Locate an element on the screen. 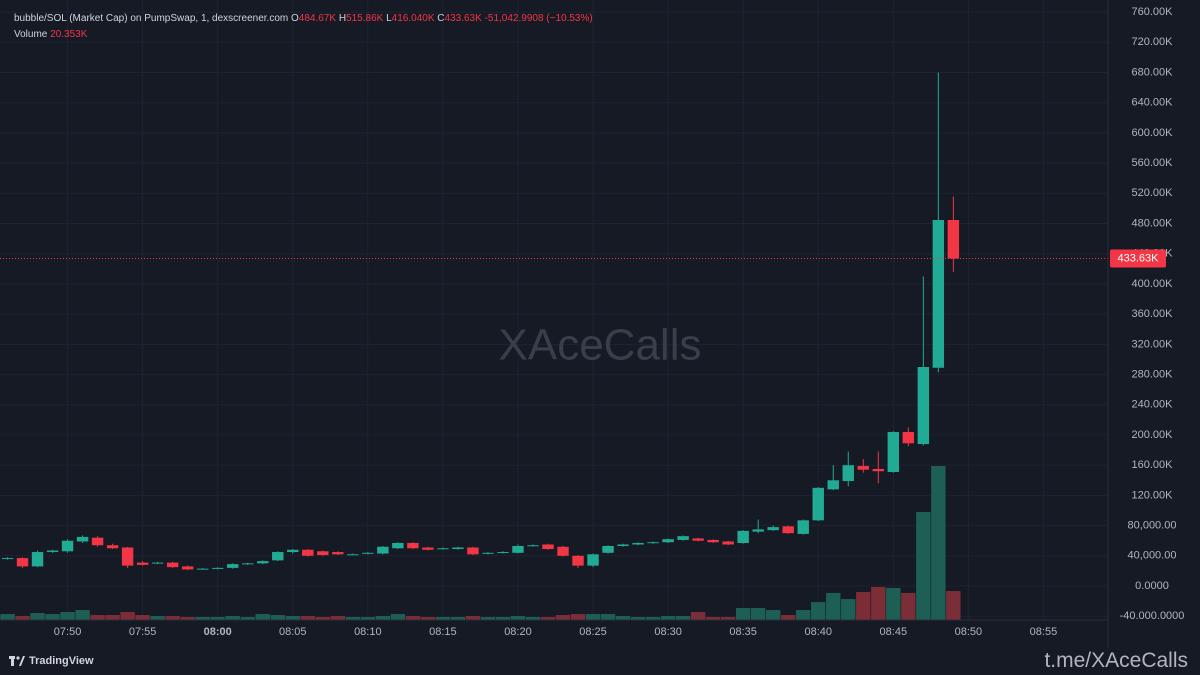  value: 484.67K is located at coordinates (317, 18).